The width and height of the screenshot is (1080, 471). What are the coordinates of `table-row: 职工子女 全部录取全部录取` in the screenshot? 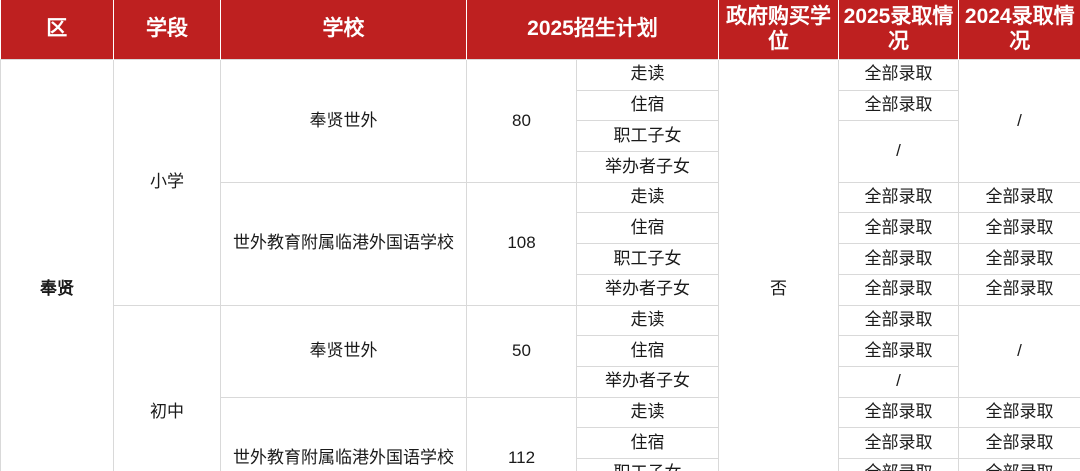 It's located at (540, 259).